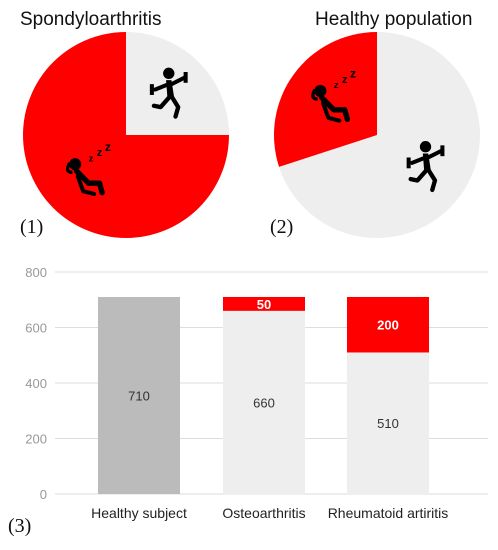  I want to click on pie1-slice-activity, so click(177, 83).